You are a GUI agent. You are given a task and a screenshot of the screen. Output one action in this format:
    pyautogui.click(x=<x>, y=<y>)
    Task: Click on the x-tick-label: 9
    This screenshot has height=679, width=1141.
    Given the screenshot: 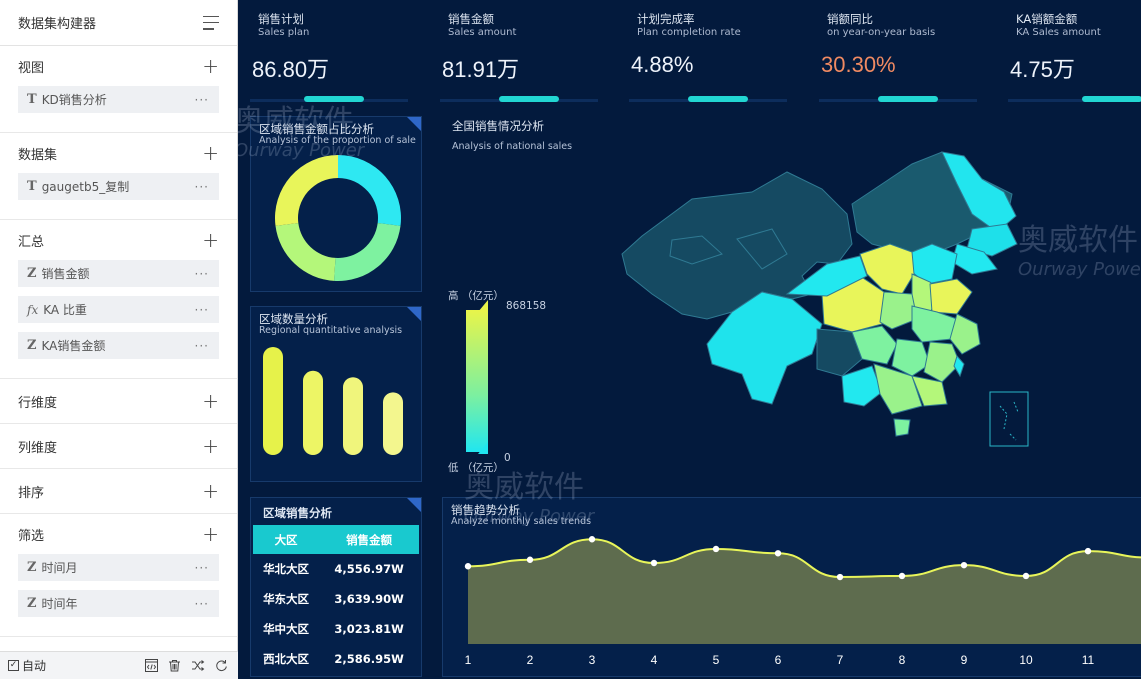 What is the action you would take?
    pyautogui.click(x=964, y=660)
    